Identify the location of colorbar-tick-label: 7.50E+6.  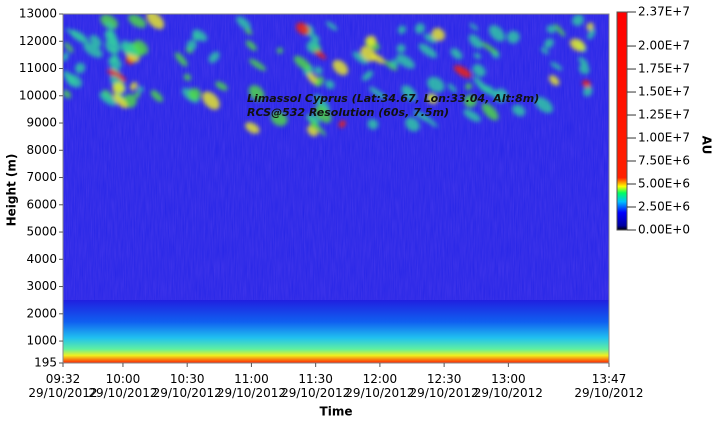
(664, 161).